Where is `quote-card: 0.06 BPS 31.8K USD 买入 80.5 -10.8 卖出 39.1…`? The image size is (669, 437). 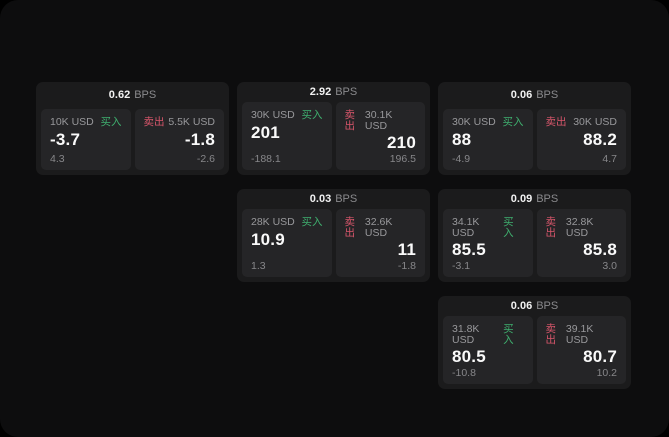 quote-card: 0.06 BPS 31.8K USD 买入 80.5 -10.8 卖出 39.1… is located at coordinates (534, 342).